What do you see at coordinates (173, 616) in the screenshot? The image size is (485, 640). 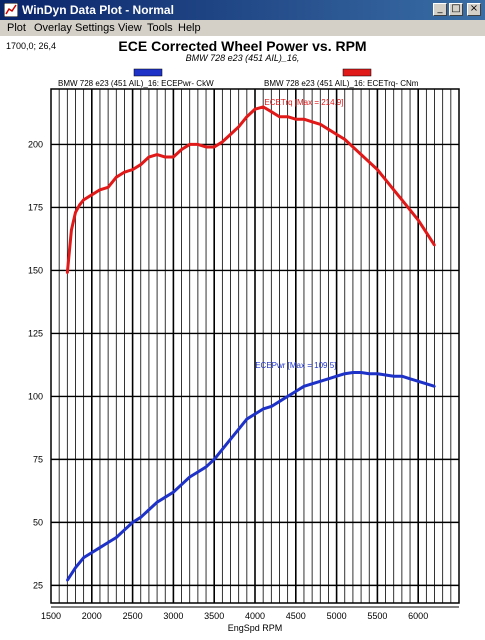 I see `x-tick-label: 3000` at bounding box center [173, 616].